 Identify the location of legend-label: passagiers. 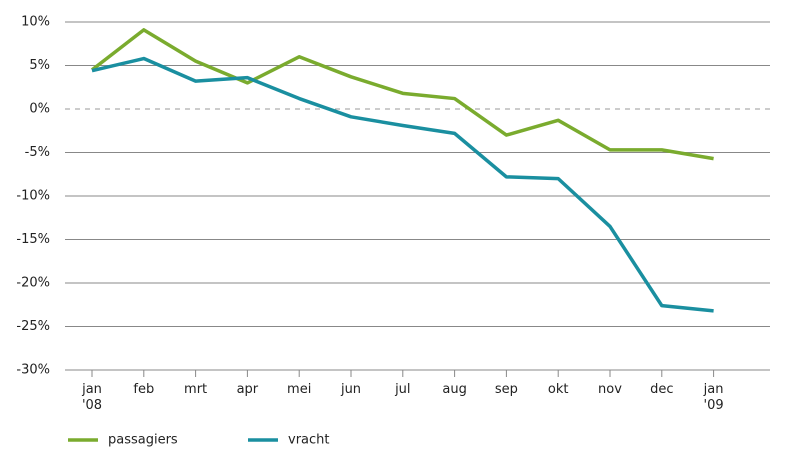
(143, 440).